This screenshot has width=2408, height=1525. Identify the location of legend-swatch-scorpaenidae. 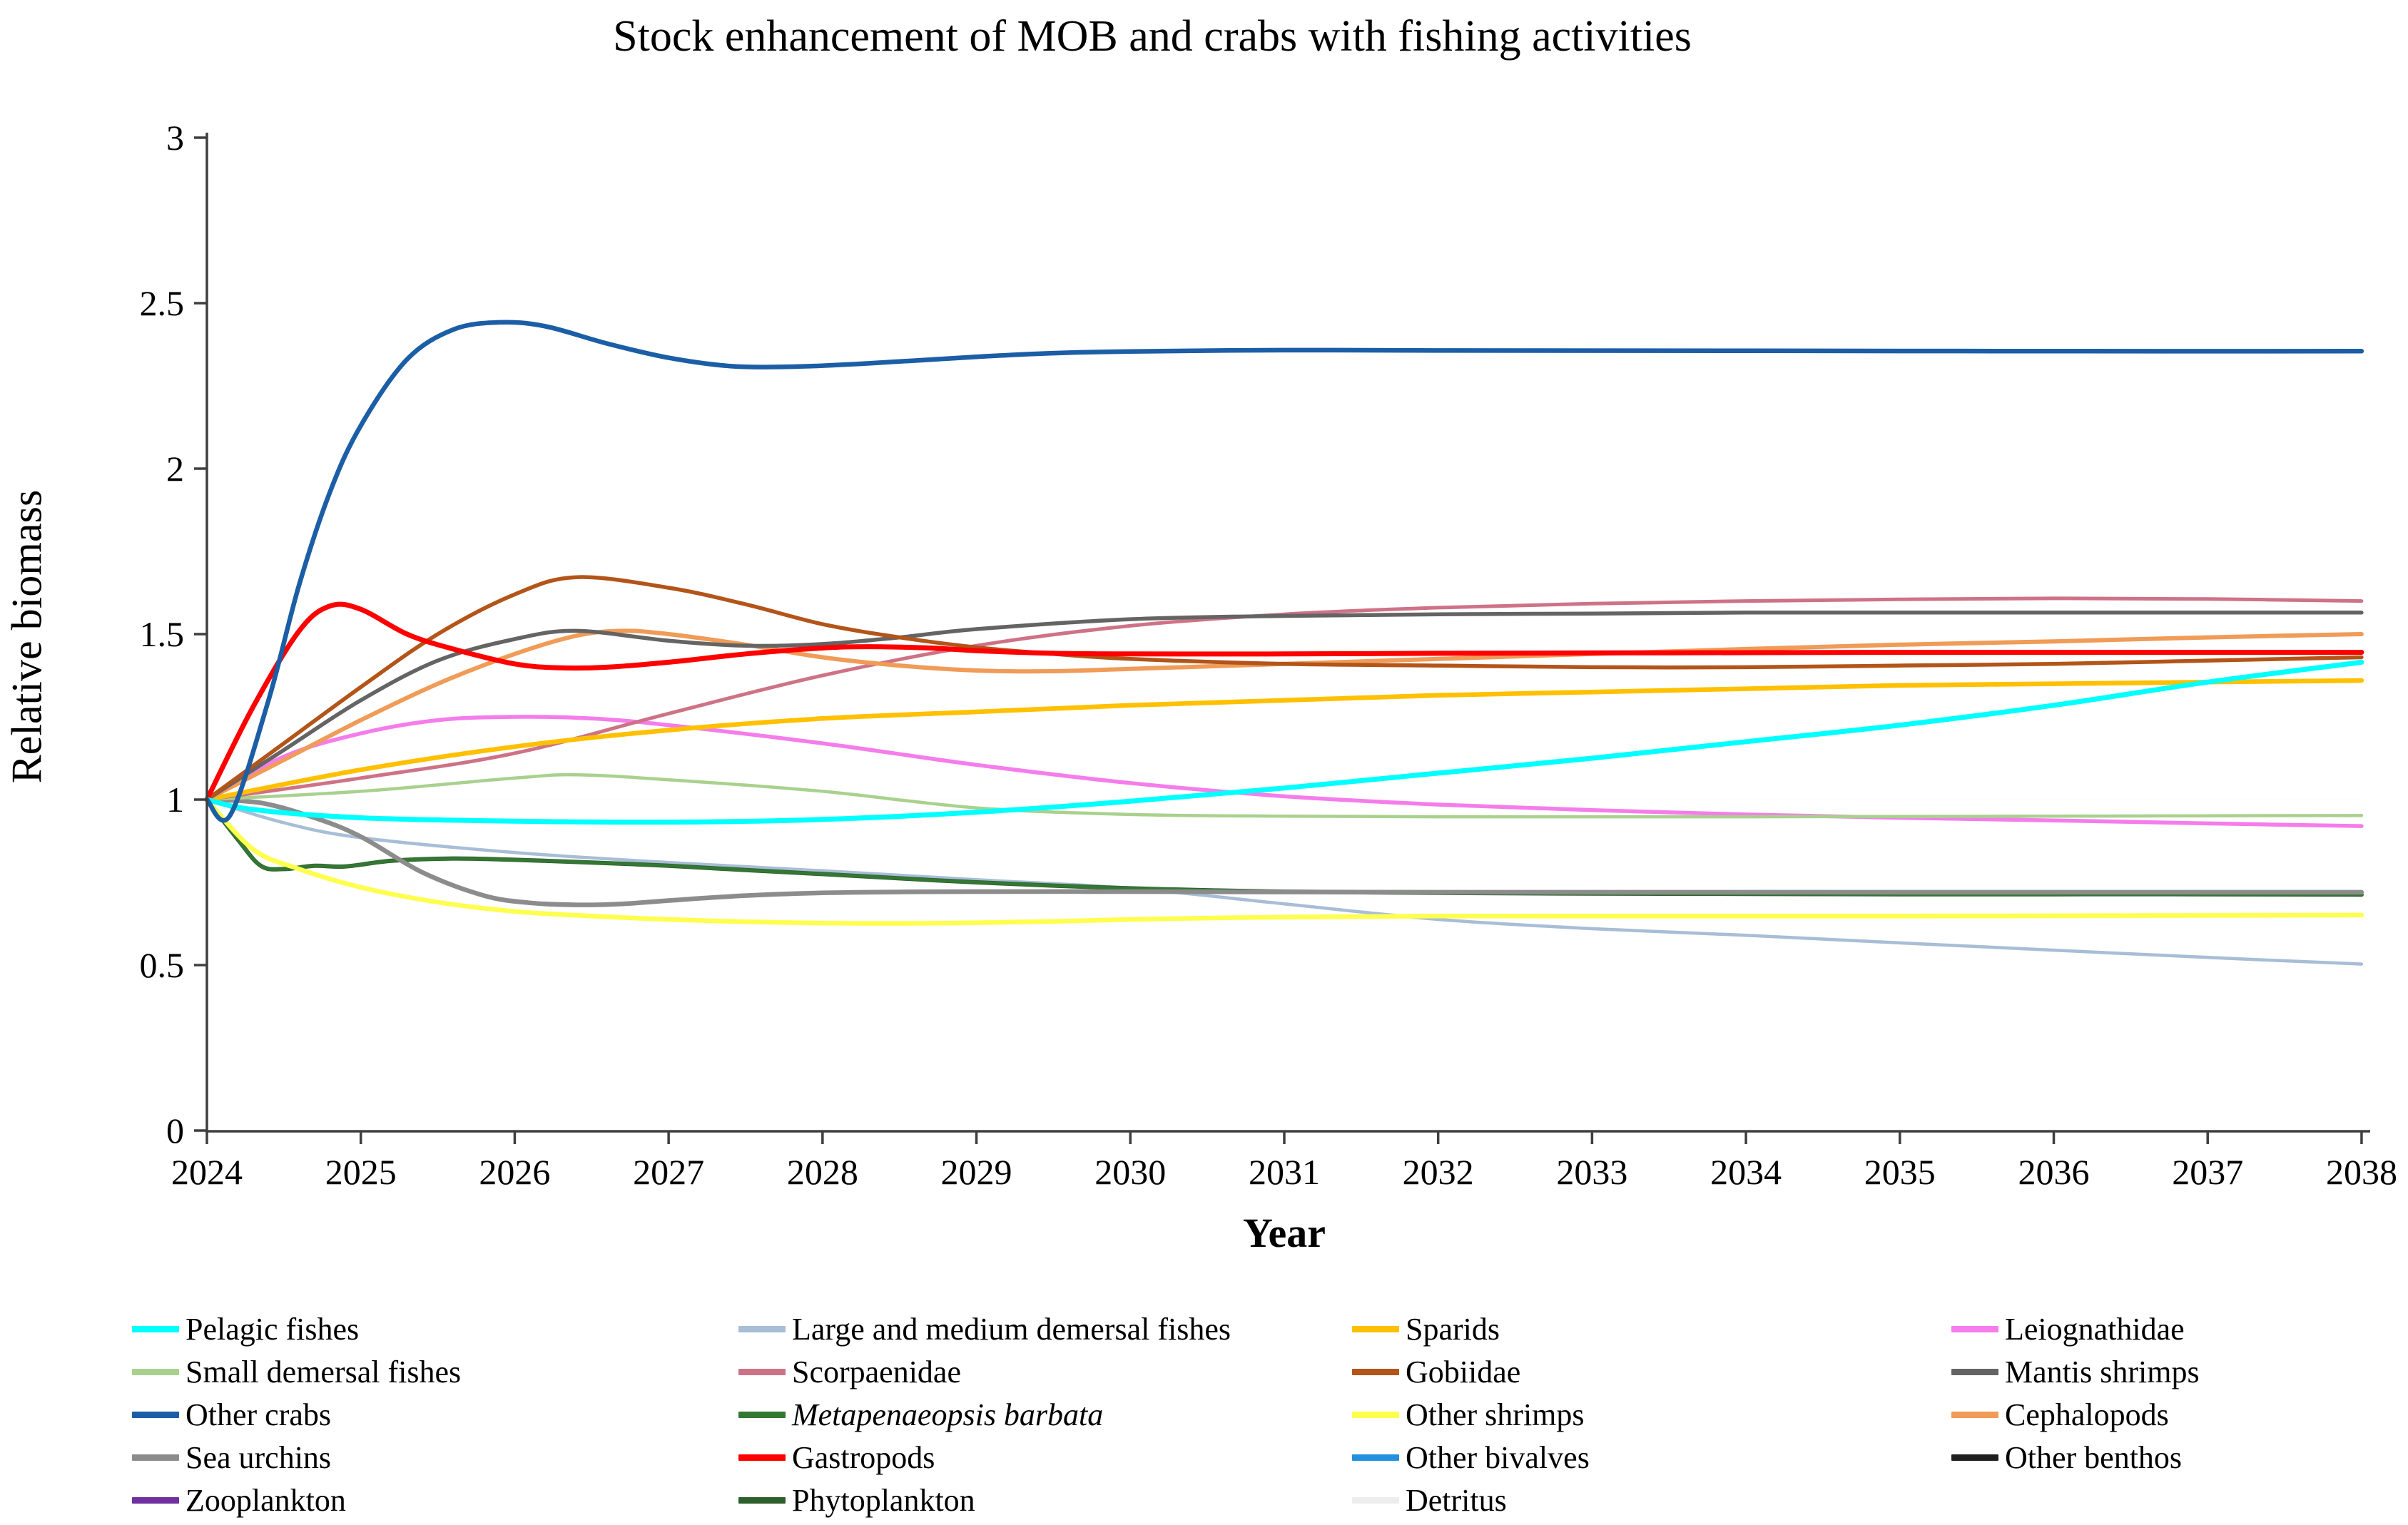
(762, 1371).